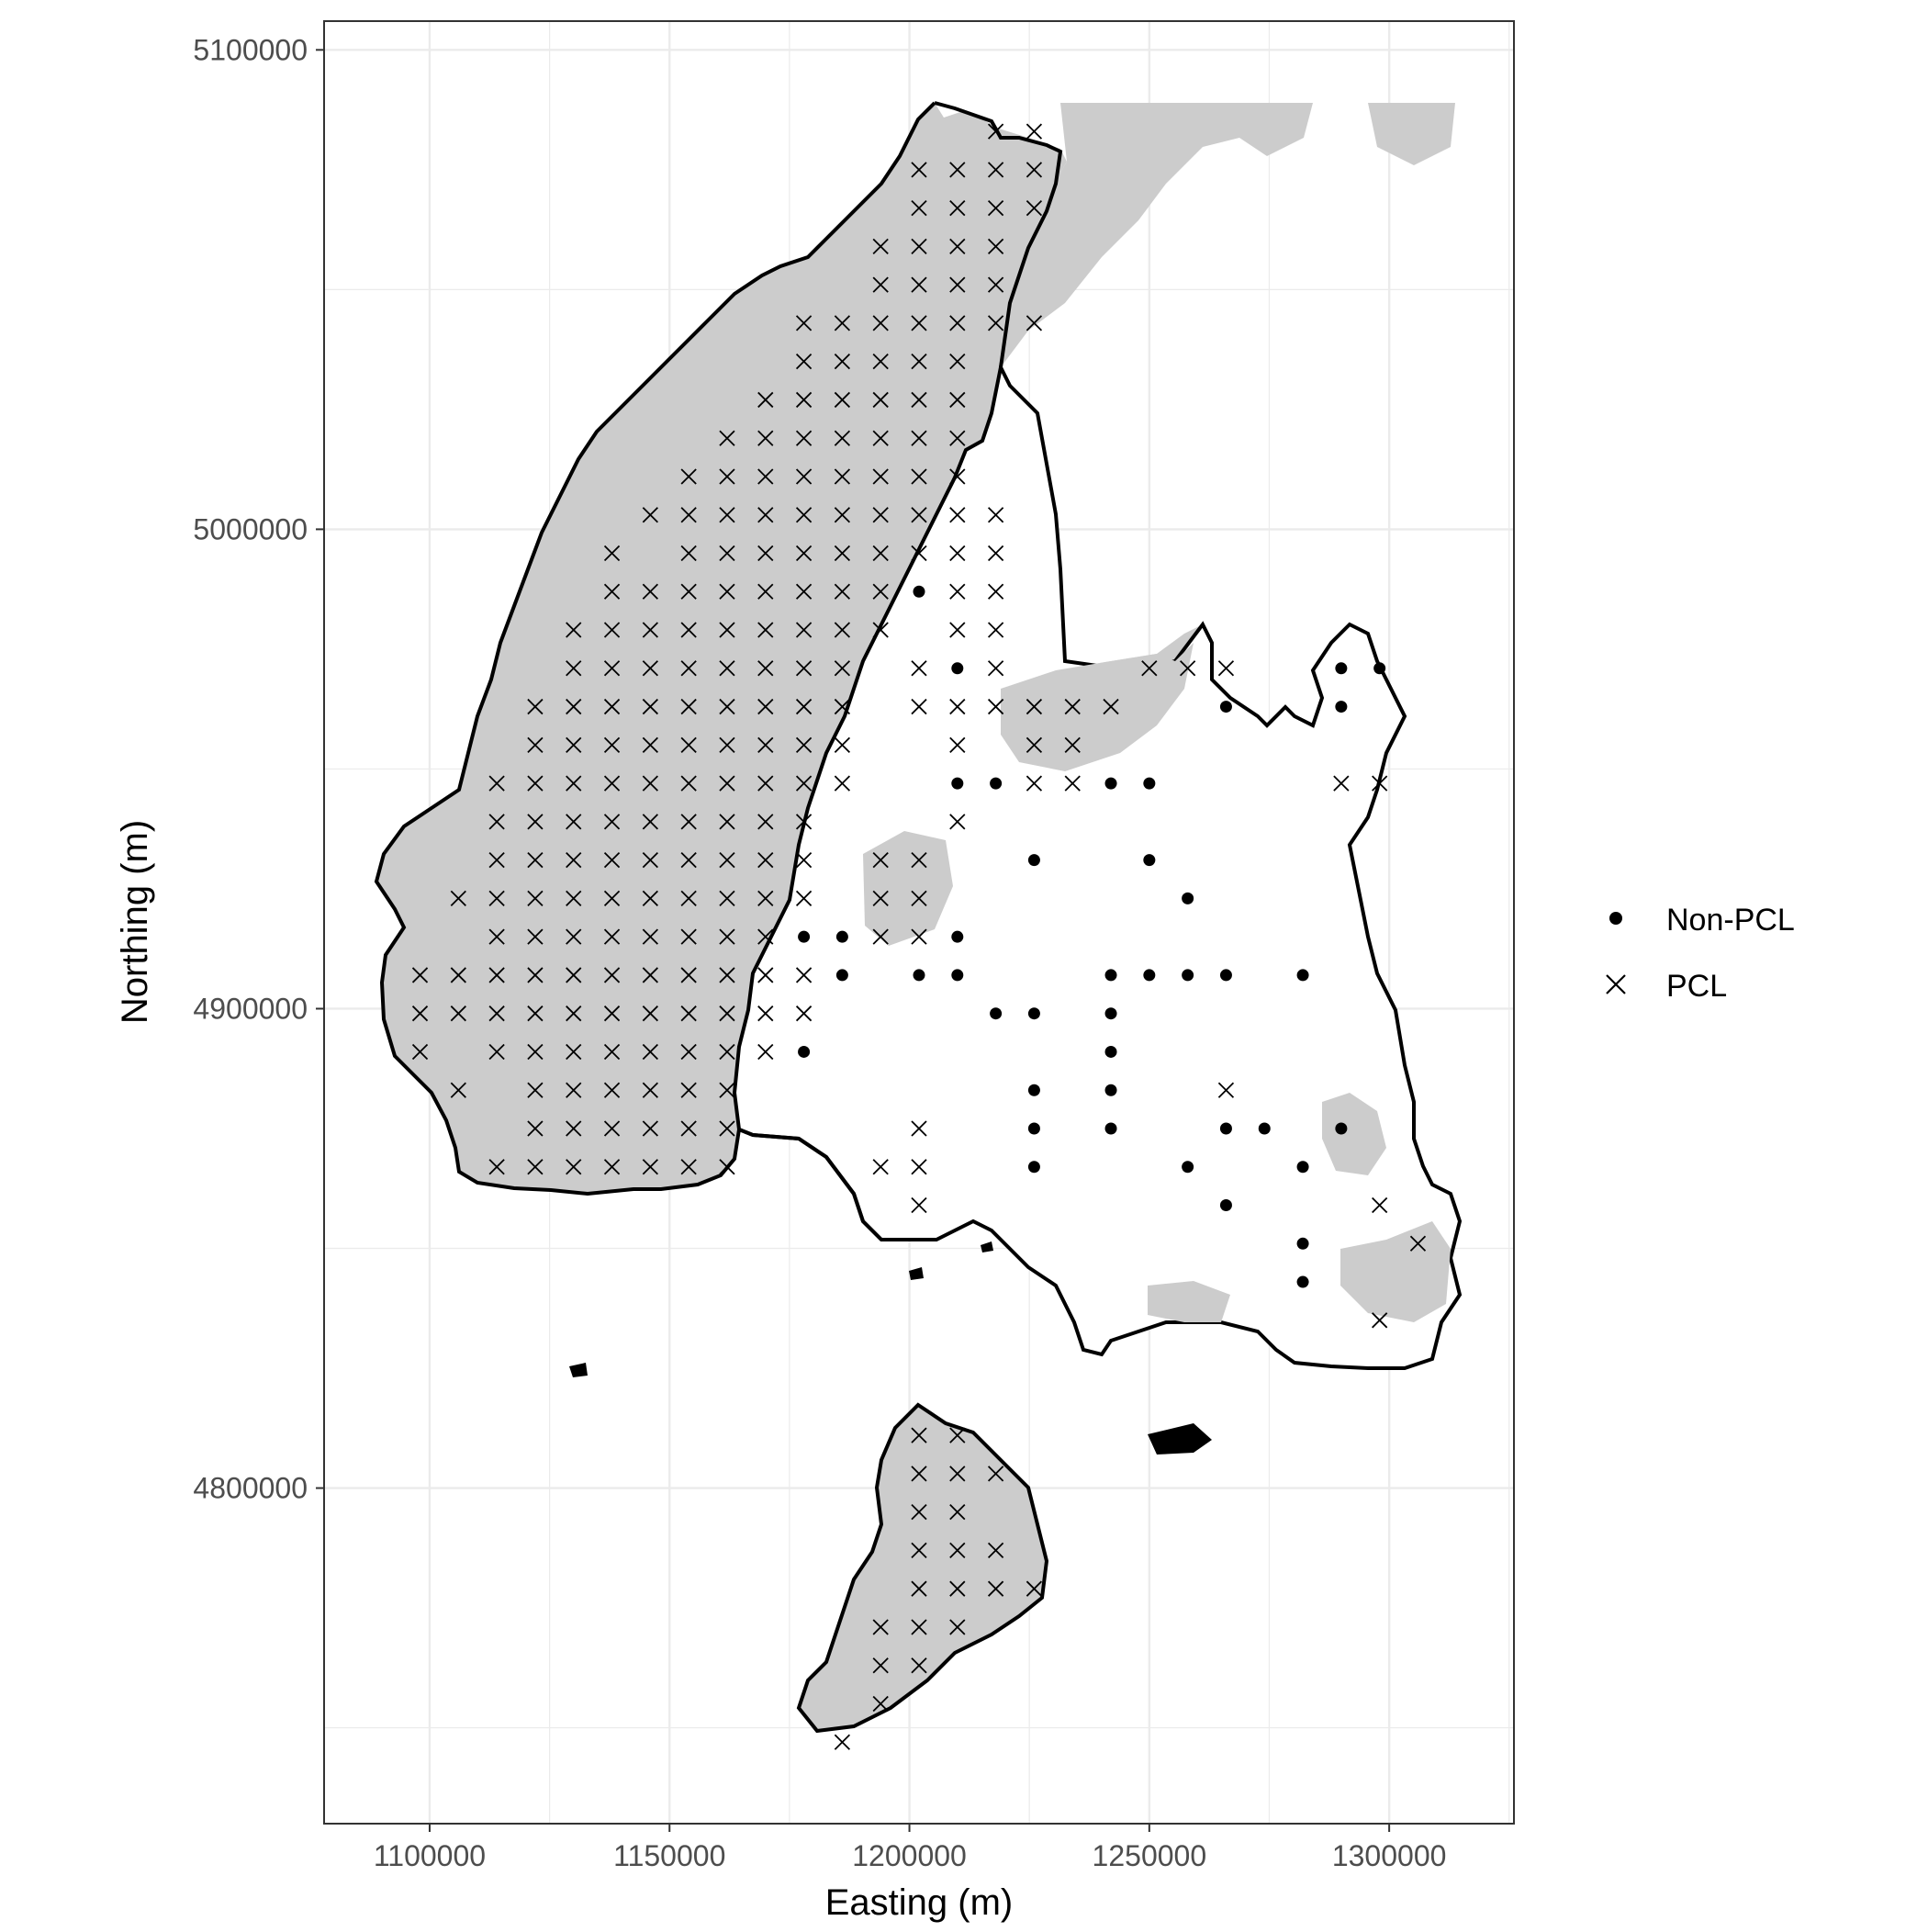 The image size is (1928, 1932). Describe the element at coordinates (909, 1855) in the screenshot. I see `x-tick-label: 1200000` at that location.